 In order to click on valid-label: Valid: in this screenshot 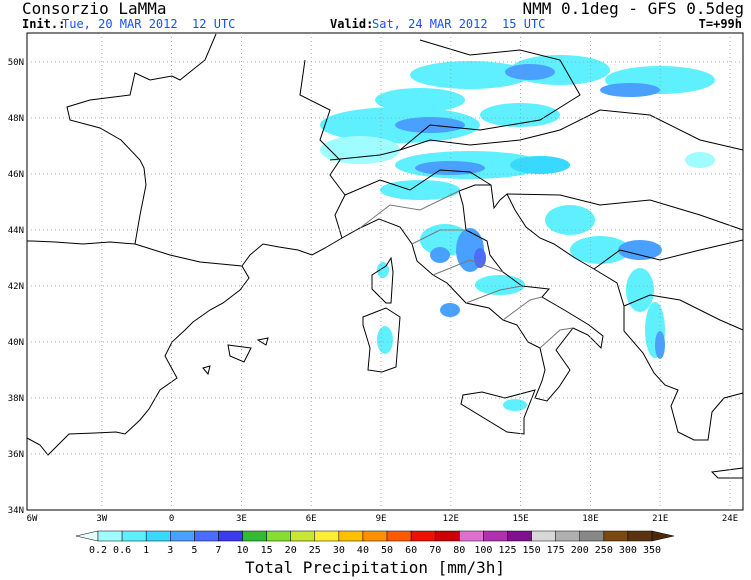, I will do `click(351, 24)`.